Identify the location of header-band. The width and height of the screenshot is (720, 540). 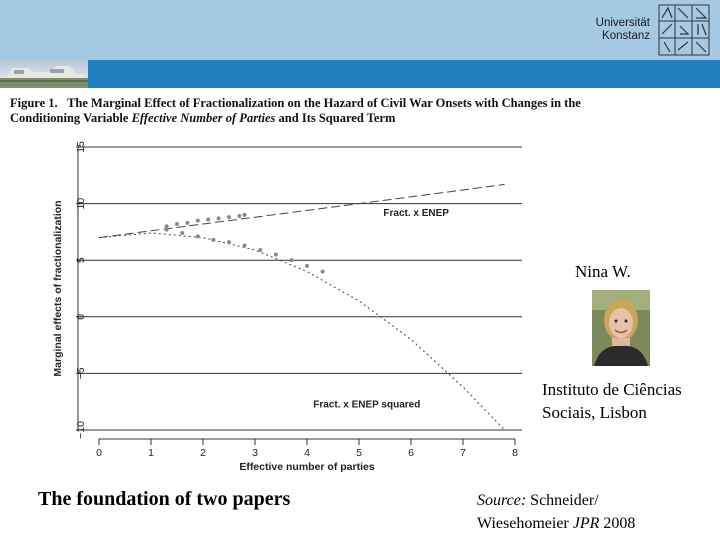
(360, 74).